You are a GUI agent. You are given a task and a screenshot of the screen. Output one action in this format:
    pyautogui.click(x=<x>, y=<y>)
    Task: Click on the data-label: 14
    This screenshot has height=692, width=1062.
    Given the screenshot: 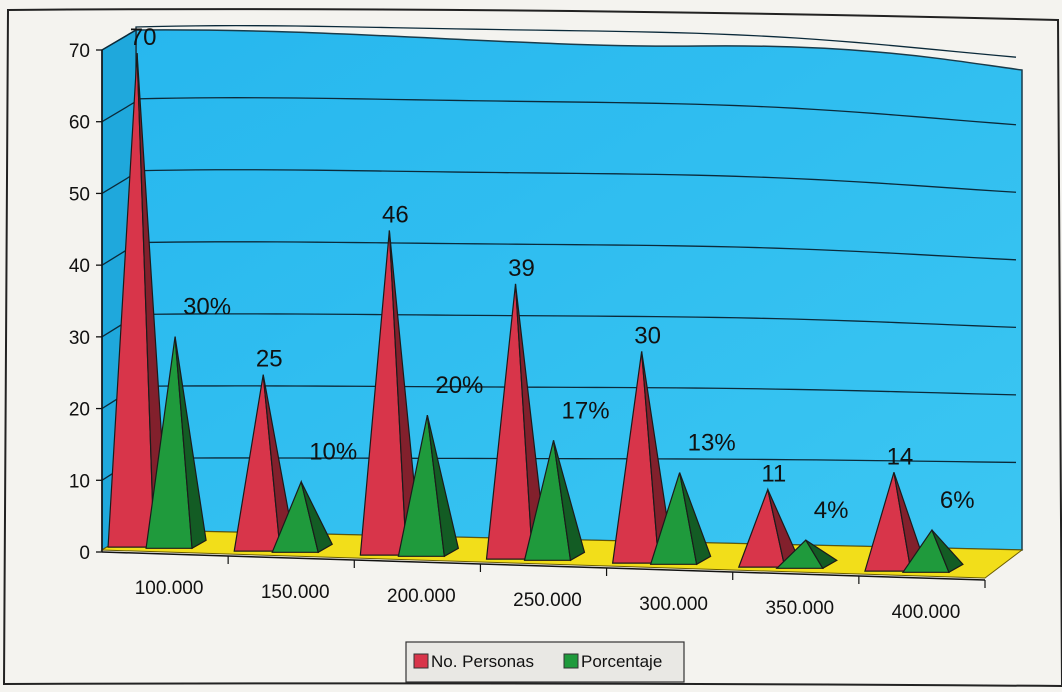 What is the action you would take?
    pyautogui.click(x=900, y=456)
    